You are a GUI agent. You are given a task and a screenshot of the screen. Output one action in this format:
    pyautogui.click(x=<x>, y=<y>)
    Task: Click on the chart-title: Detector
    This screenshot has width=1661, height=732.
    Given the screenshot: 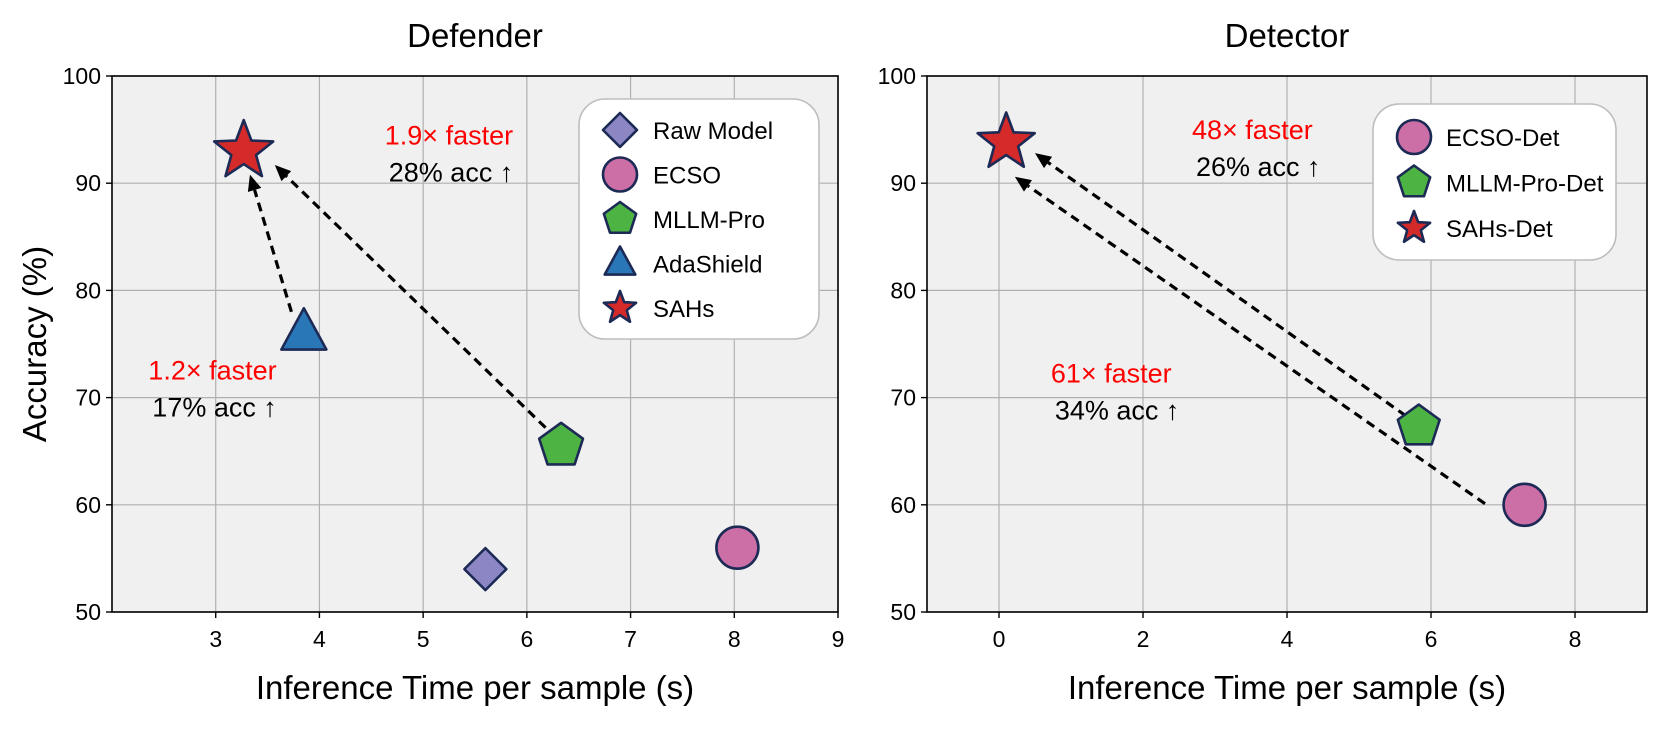 What is the action you would take?
    pyautogui.click(x=1287, y=35)
    